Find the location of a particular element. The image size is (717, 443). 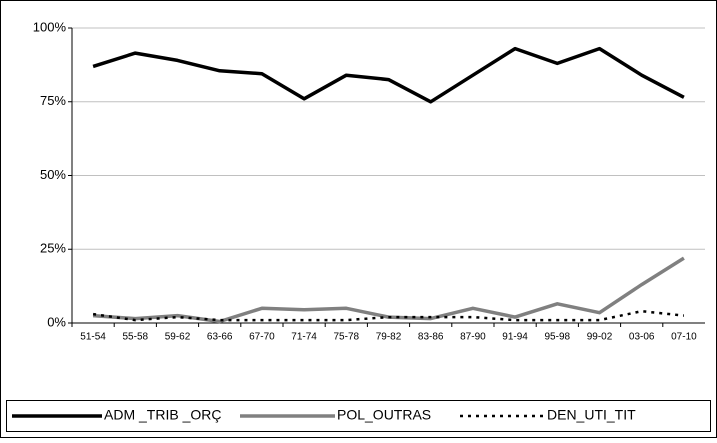

x-tick-label: 79-82 is located at coordinates (389, 337).